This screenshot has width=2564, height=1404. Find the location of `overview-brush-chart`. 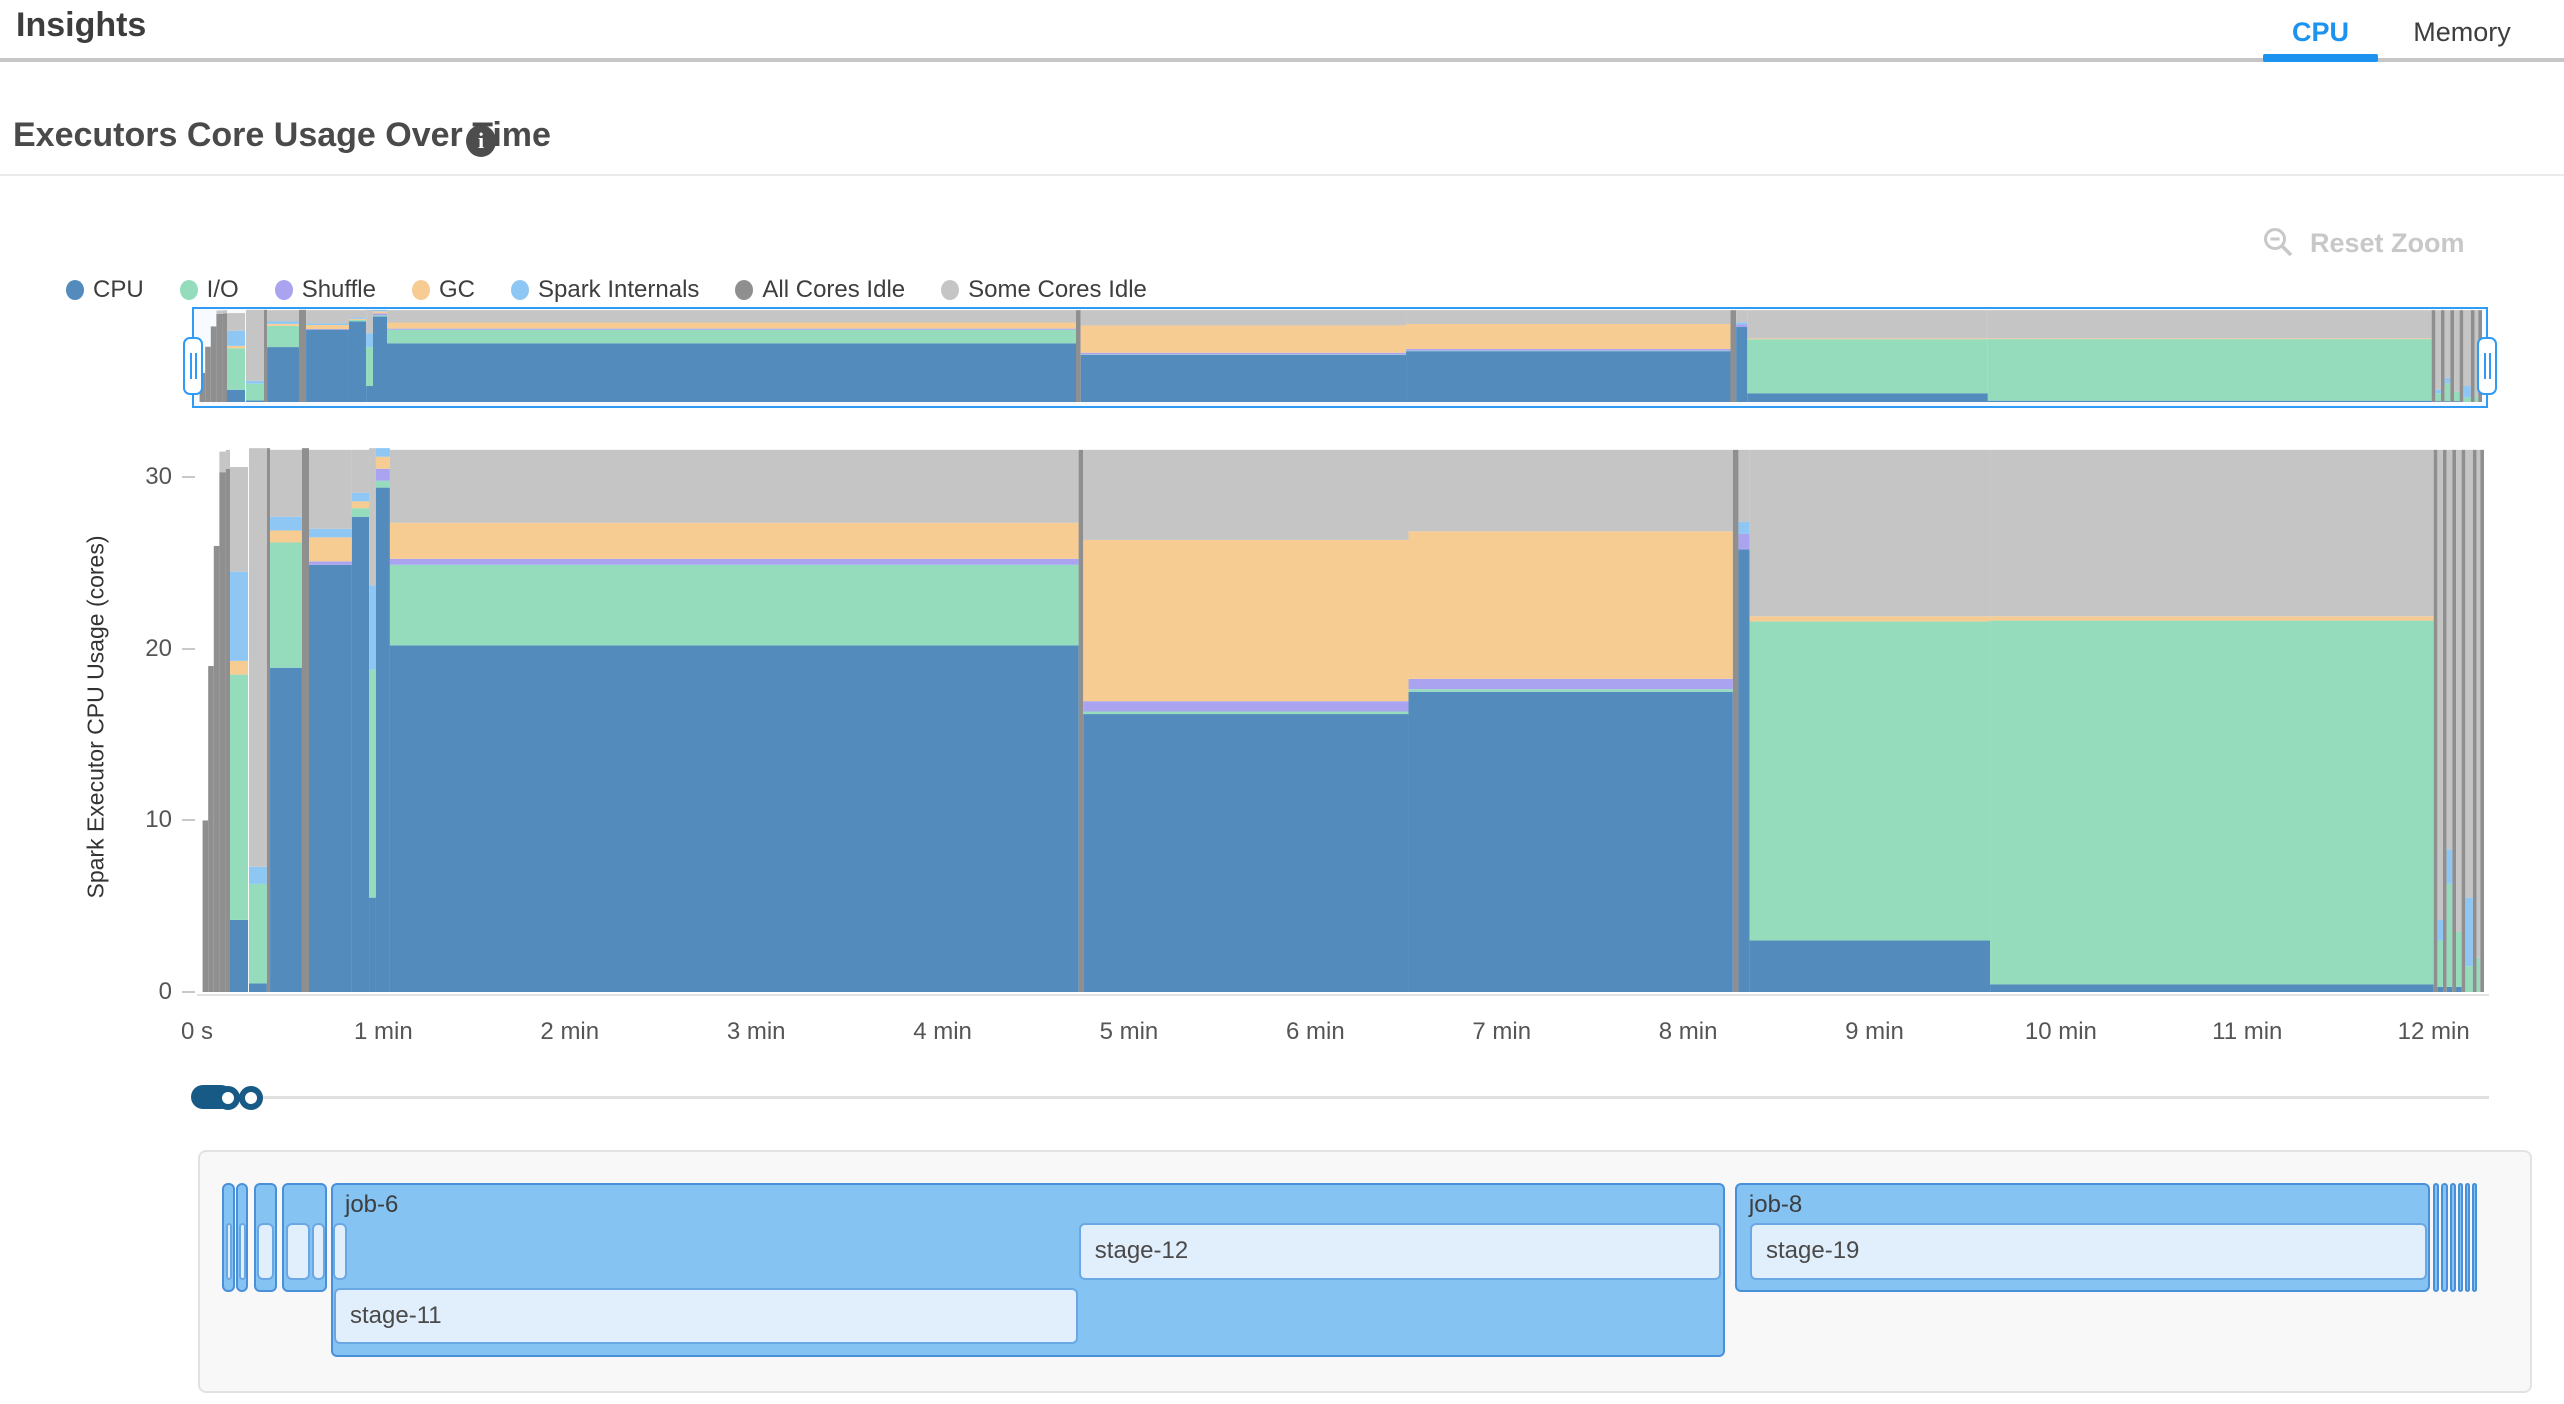

overview-brush-chart is located at coordinates (1340, 357).